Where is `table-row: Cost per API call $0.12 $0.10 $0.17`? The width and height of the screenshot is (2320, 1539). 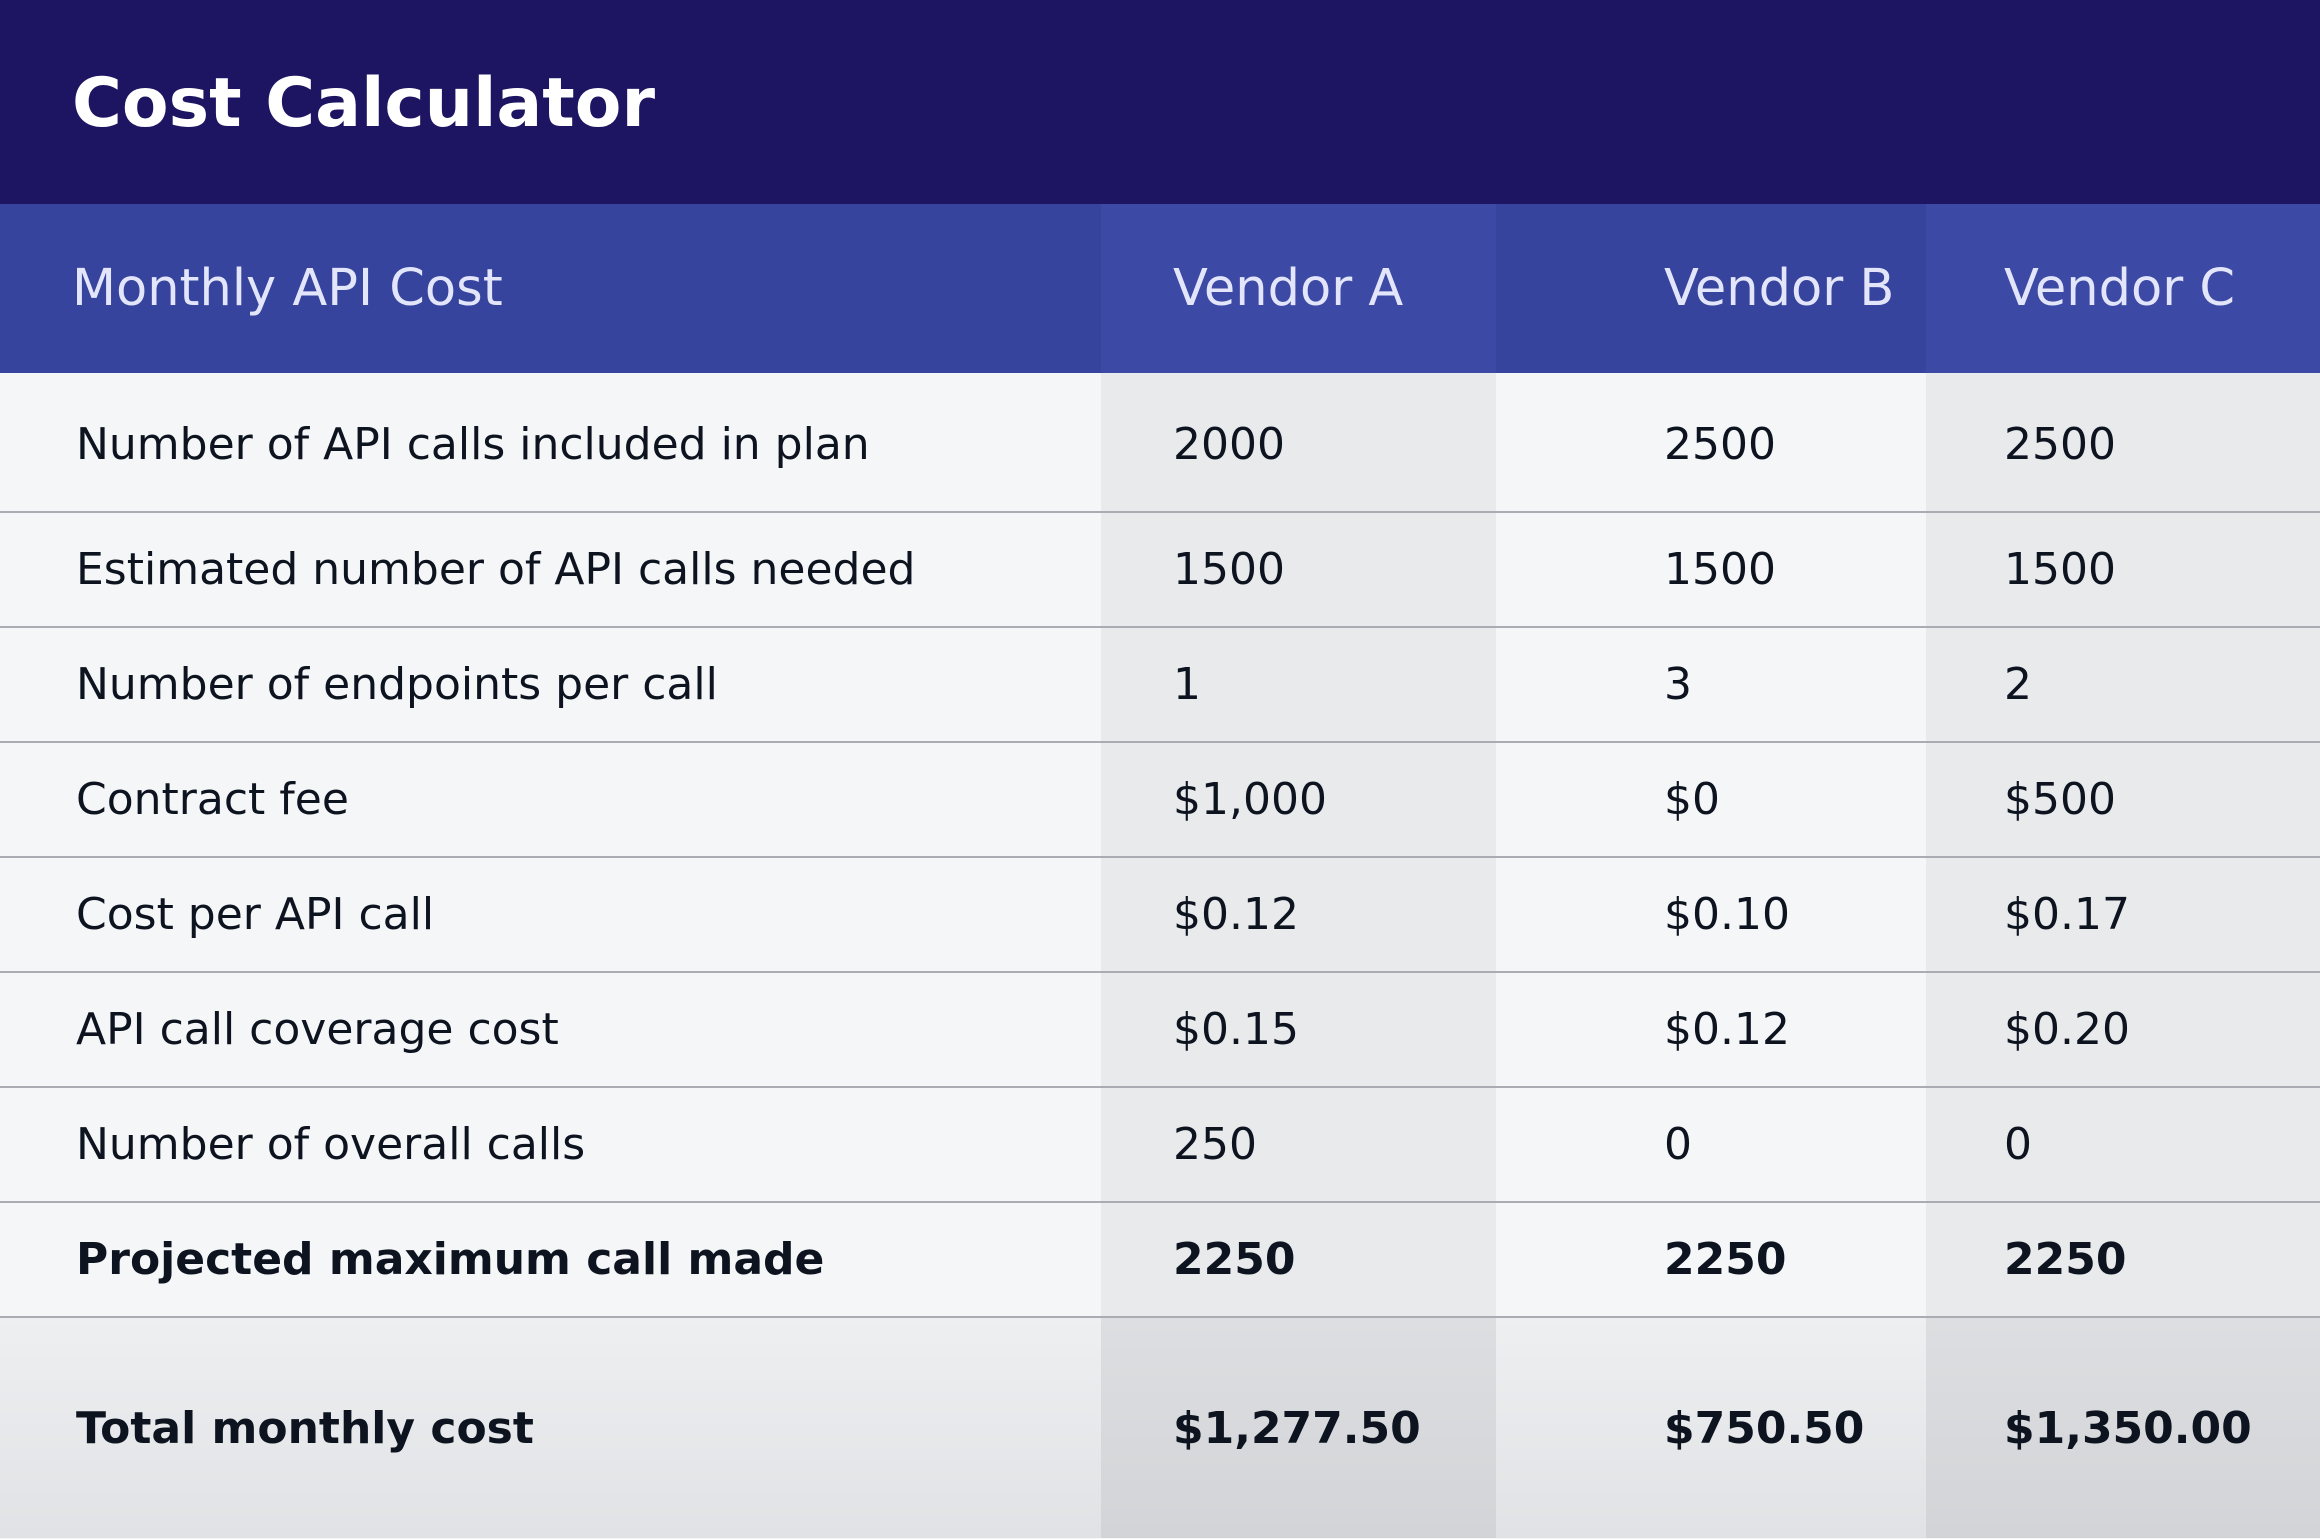 table-row: Cost per API call $0.12 $0.10 $0.17 is located at coordinates (1160, 915).